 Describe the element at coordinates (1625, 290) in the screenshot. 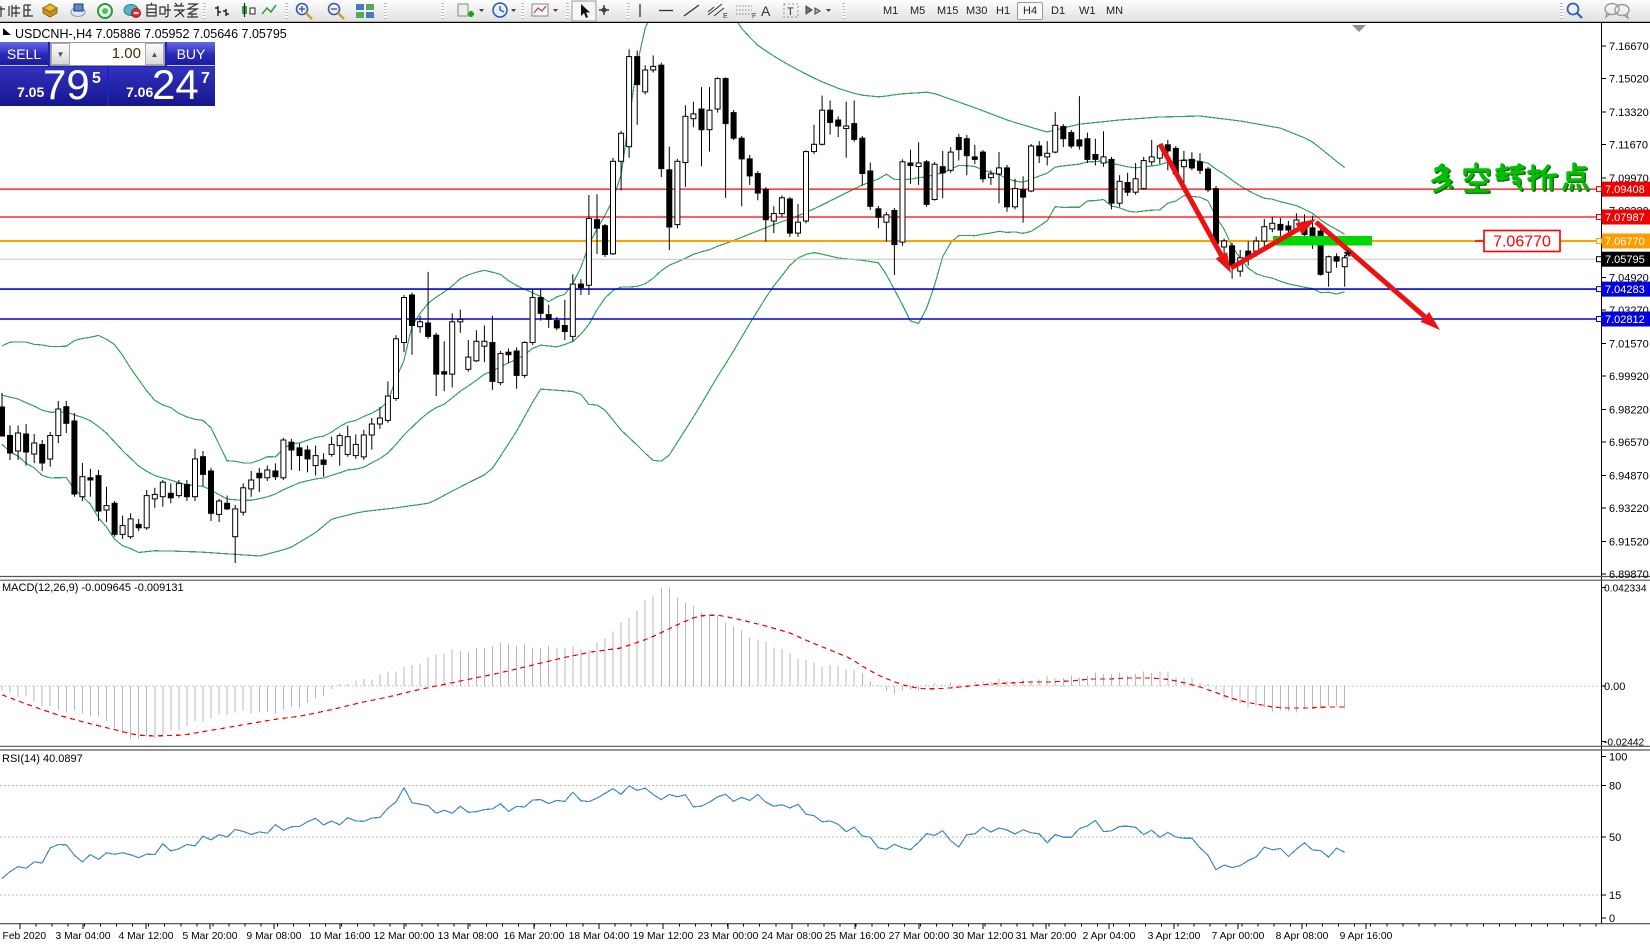

I see `svg-text: 7.04283` at that location.